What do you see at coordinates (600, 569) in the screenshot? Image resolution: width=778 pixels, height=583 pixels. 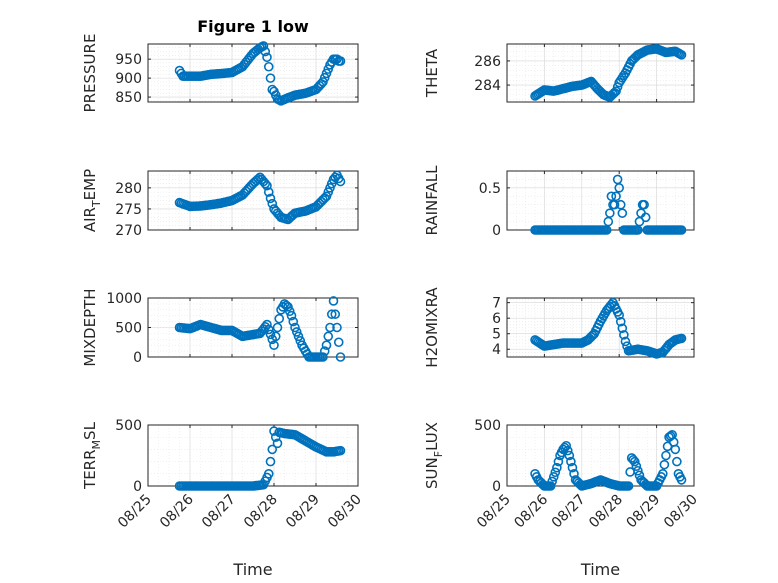 I see `x-axis-label: Time` at bounding box center [600, 569].